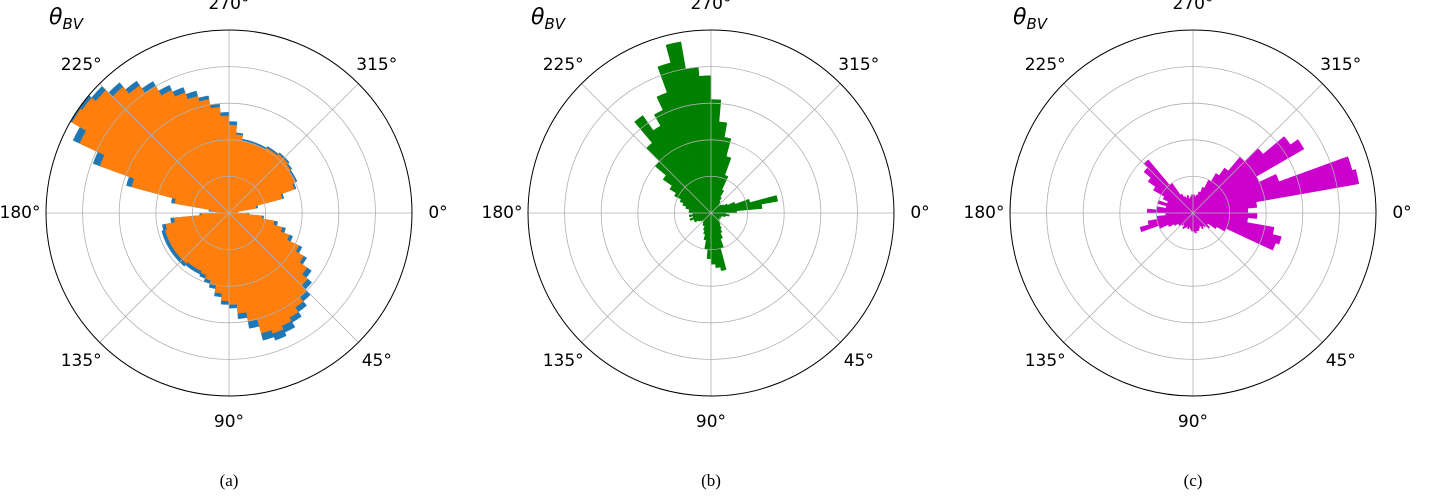  I want to click on caption: (a), so click(229, 480).